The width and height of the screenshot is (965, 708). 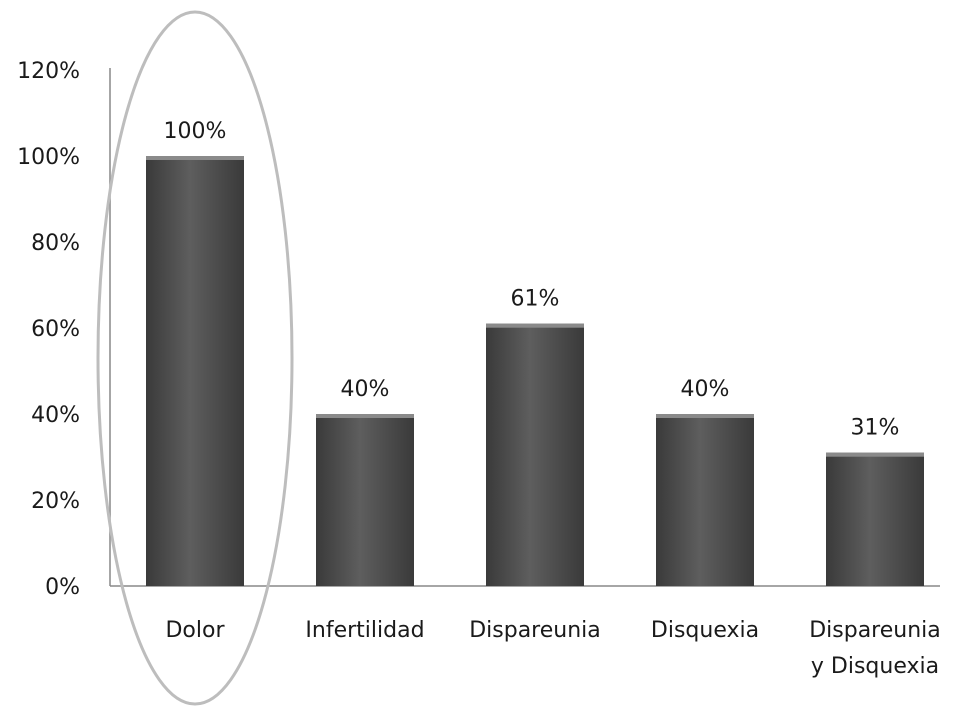 I want to click on data-label-4: 31%, so click(x=875, y=428).